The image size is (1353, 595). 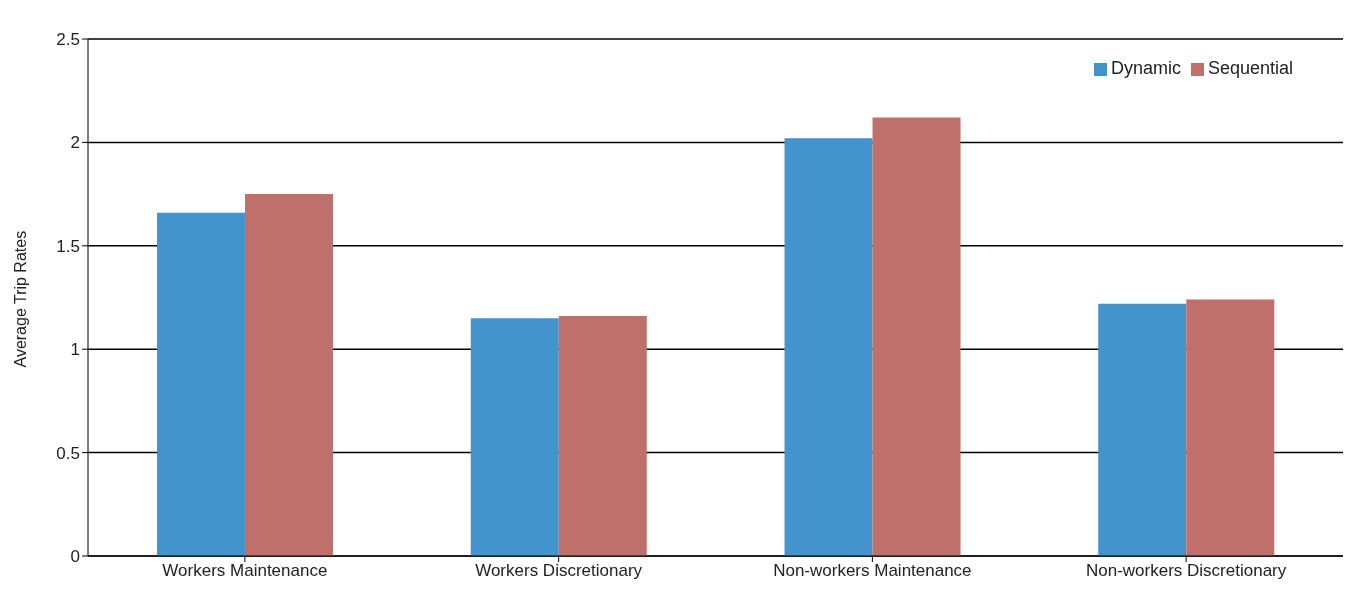 I want to click on x-tick-label: Workers Maintenance, so click(x=245, y=571).